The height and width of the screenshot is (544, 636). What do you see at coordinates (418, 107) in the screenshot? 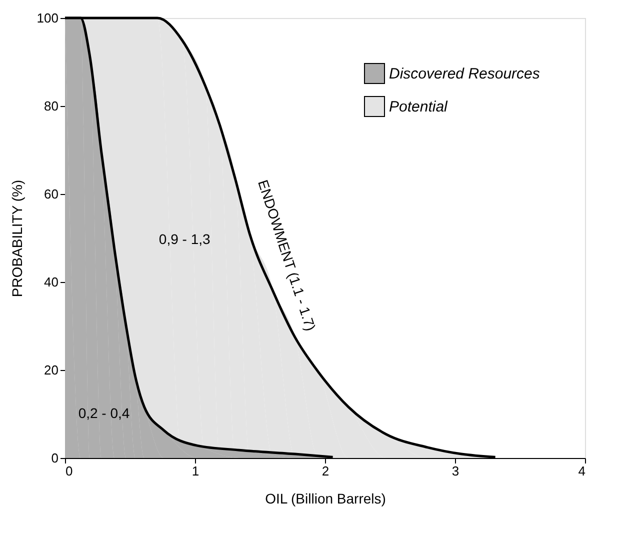
I see `legend-label: Potential` at bounding box center [418, 107].